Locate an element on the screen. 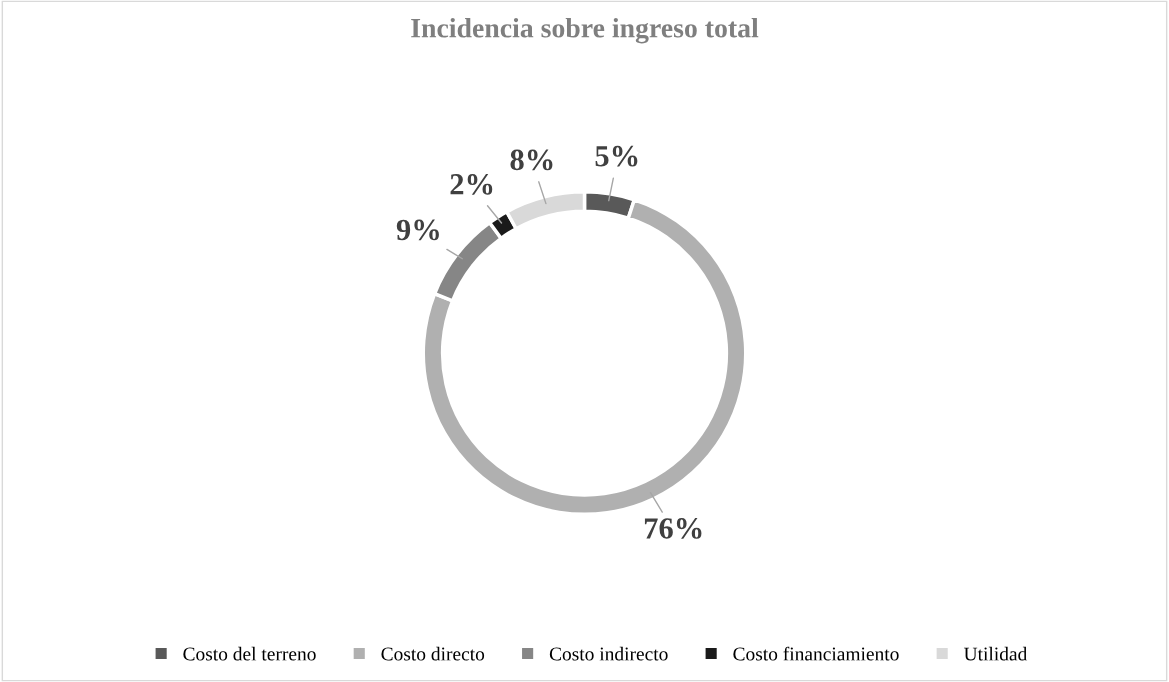 The width and height of the screenshot is (1169, 682). legend-label: Utilidad is located at coordinates (995, 653).